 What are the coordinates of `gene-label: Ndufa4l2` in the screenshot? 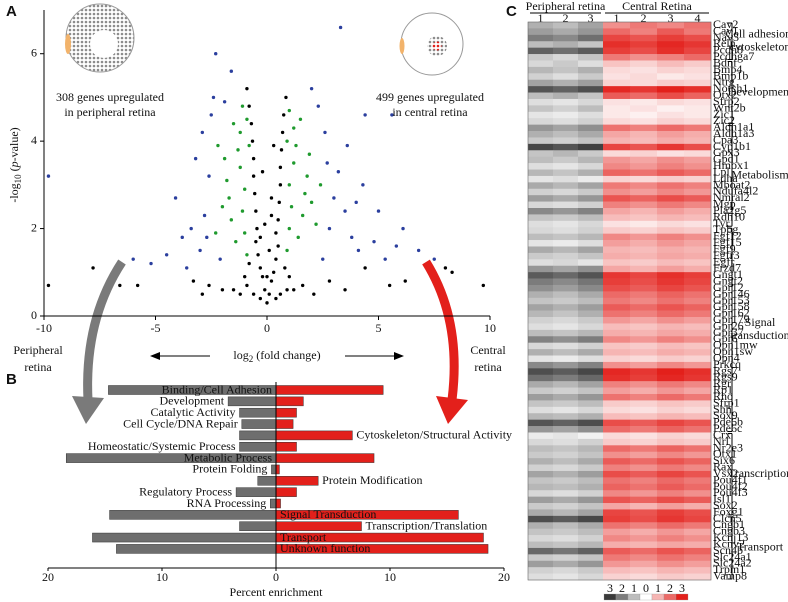 It's located at (735, 191).